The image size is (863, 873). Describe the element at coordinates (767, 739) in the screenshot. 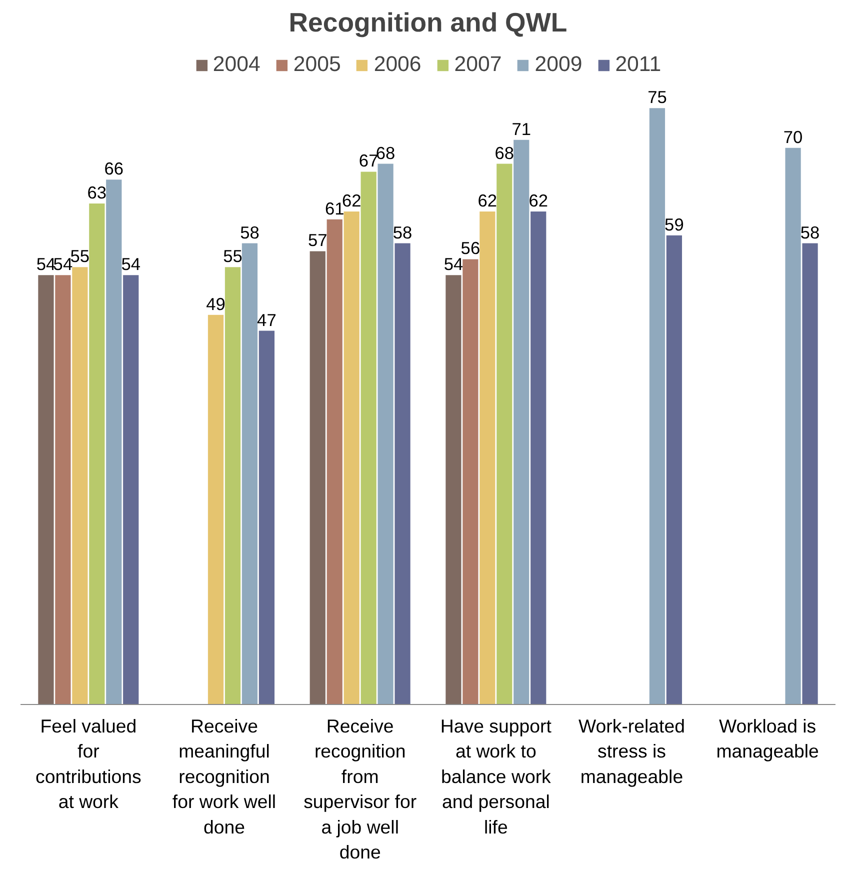

I see `x-tick-label: Workload is manageable` at that location.